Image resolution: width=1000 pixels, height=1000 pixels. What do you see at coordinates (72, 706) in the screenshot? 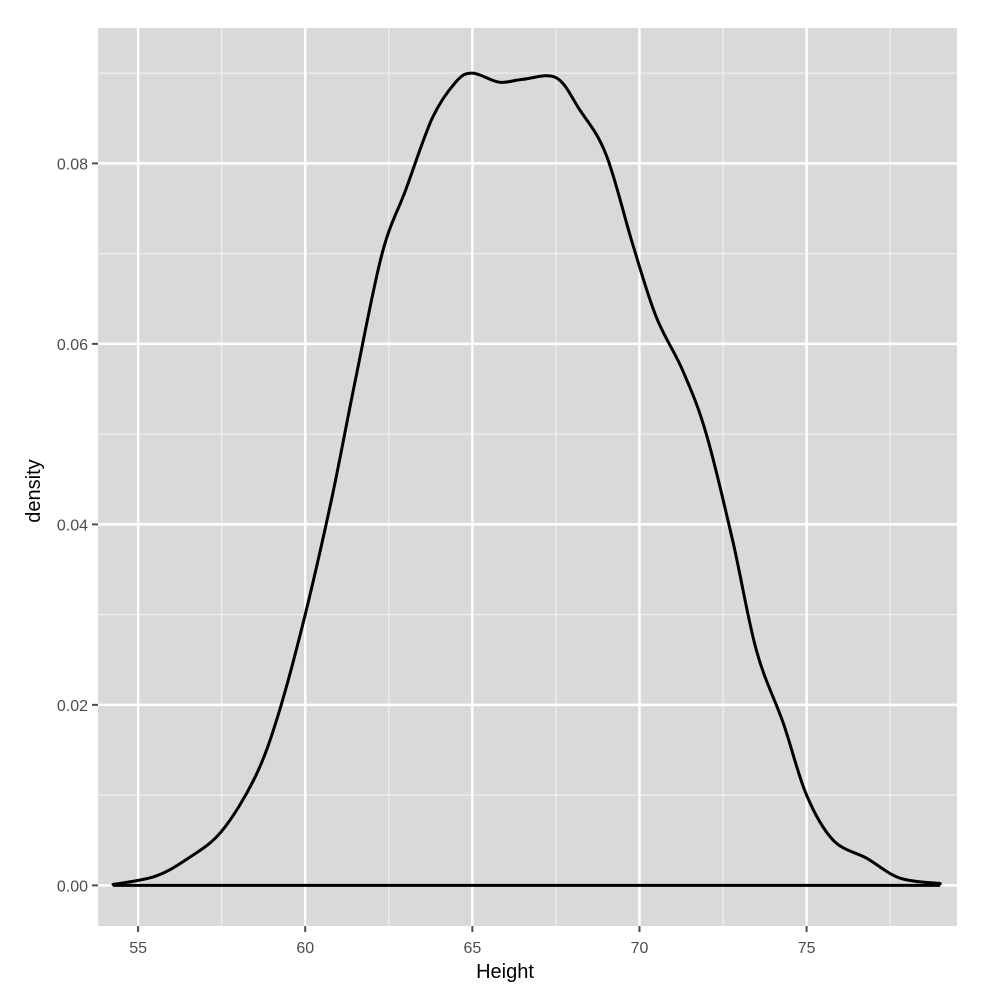
I see `y-tick-label: 0.02` at bounding box center [72, 706].